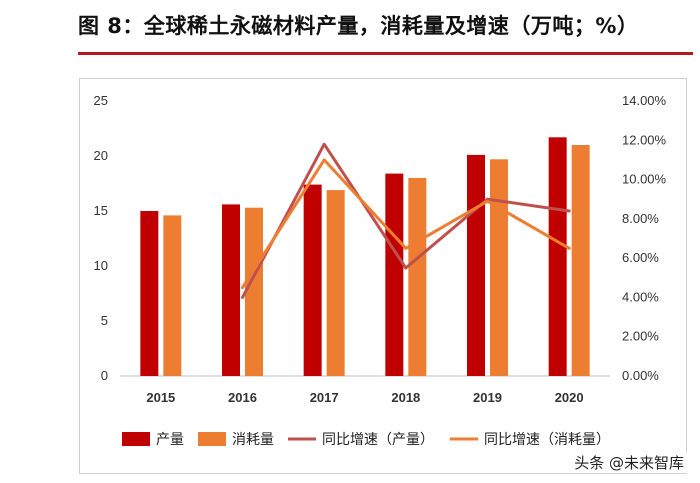 The image size is (700, 483). Describe the element at coordinates (101, 100) in the screenshot. I see `y-left-tick-label: 25` at that location.